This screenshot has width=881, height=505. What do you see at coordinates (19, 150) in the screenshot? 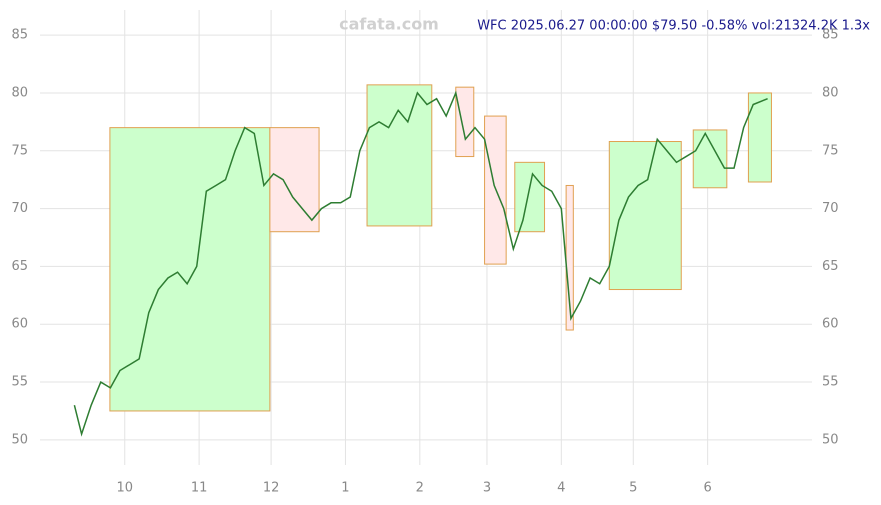
I see `y-tick-label: 75` at bounding box center [19, 150].